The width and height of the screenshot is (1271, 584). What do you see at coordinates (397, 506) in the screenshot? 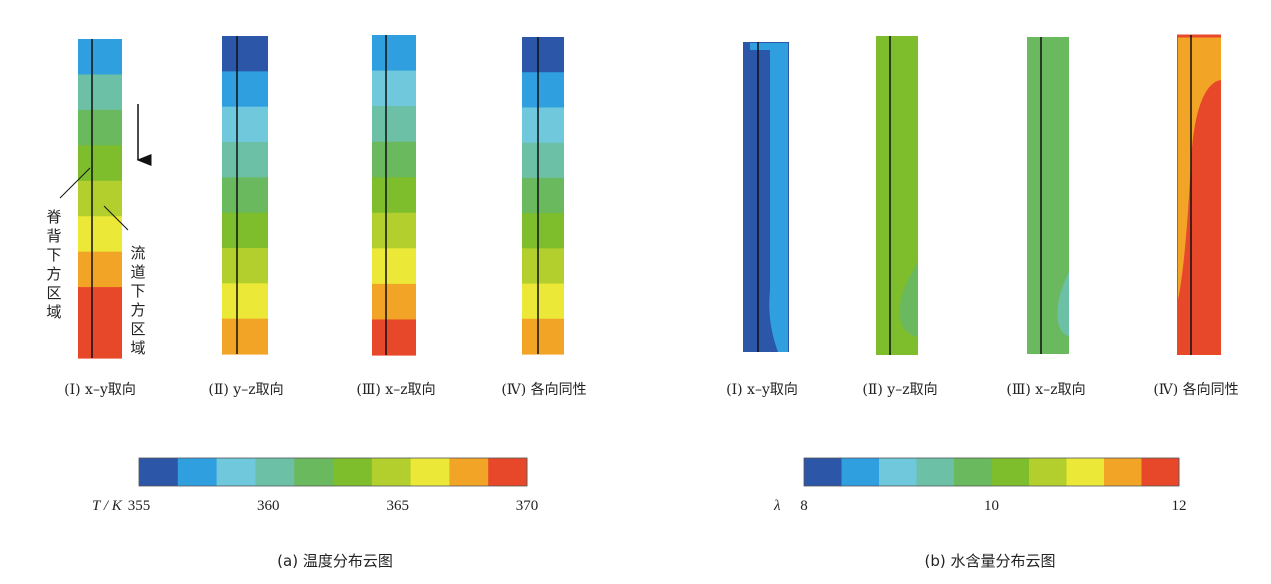
I see `temperature-colorbar-tick: 365` at bounding box center [397, 506].